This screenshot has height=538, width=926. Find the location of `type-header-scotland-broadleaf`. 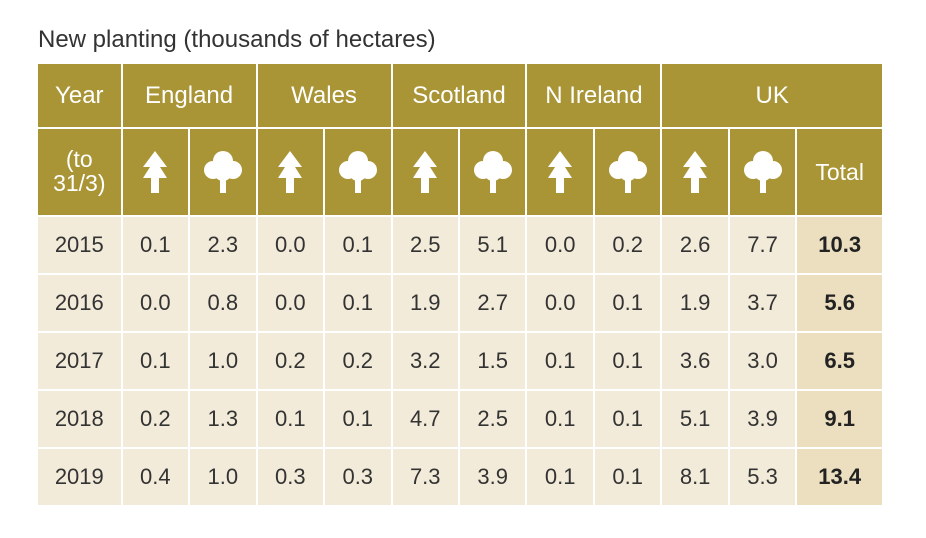

type-header-scotland-broadleaf is located at coordinates (493, 172).